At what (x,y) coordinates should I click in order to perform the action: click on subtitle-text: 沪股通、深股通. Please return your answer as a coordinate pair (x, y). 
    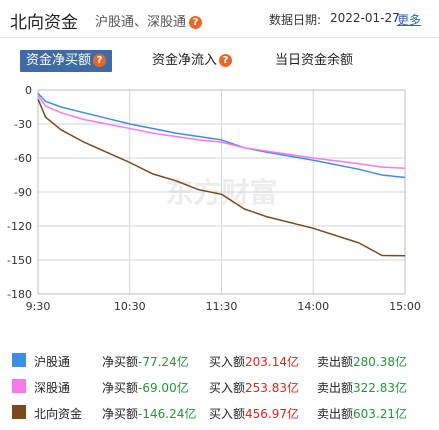
    Looking at the image, I should click on (141, 22).